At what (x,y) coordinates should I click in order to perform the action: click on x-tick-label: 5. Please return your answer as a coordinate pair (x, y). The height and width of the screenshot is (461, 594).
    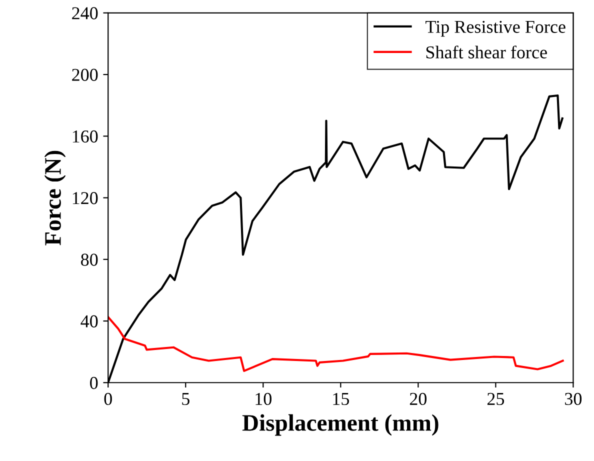
    Looking at the image, I should click on (186, 399).